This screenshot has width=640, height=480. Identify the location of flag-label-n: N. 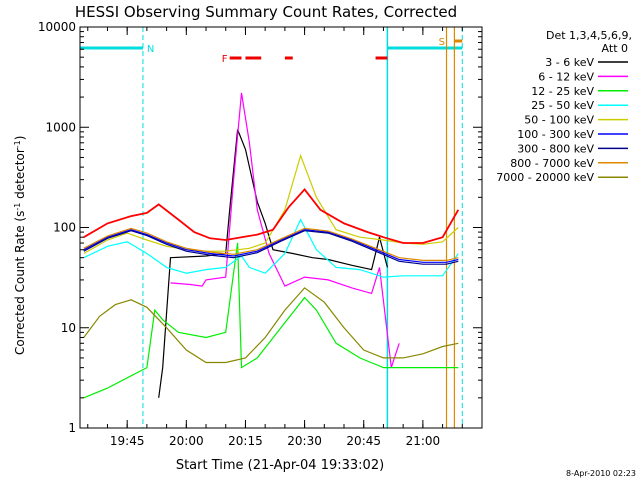
(150, 49).